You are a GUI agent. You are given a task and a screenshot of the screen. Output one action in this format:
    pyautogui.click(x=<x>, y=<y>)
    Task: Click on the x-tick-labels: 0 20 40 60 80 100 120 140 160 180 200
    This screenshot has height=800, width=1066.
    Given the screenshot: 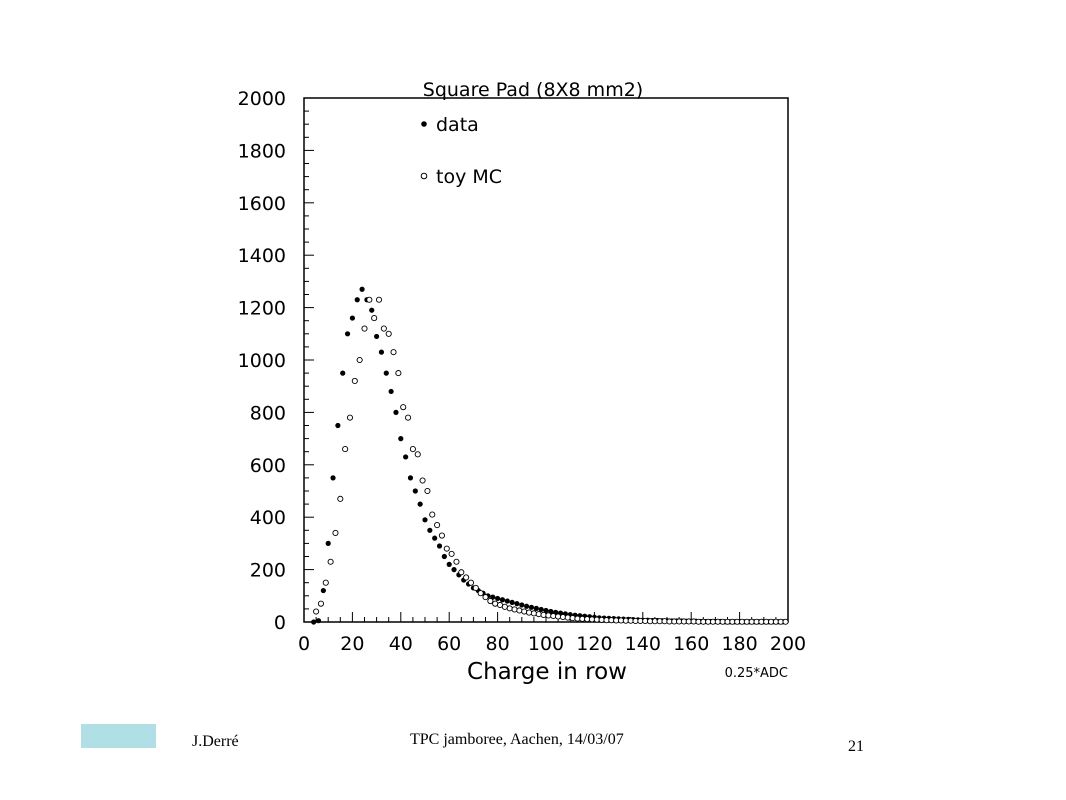 What is the action you would take?
    pyautogui.click(x=552, y=644)
    